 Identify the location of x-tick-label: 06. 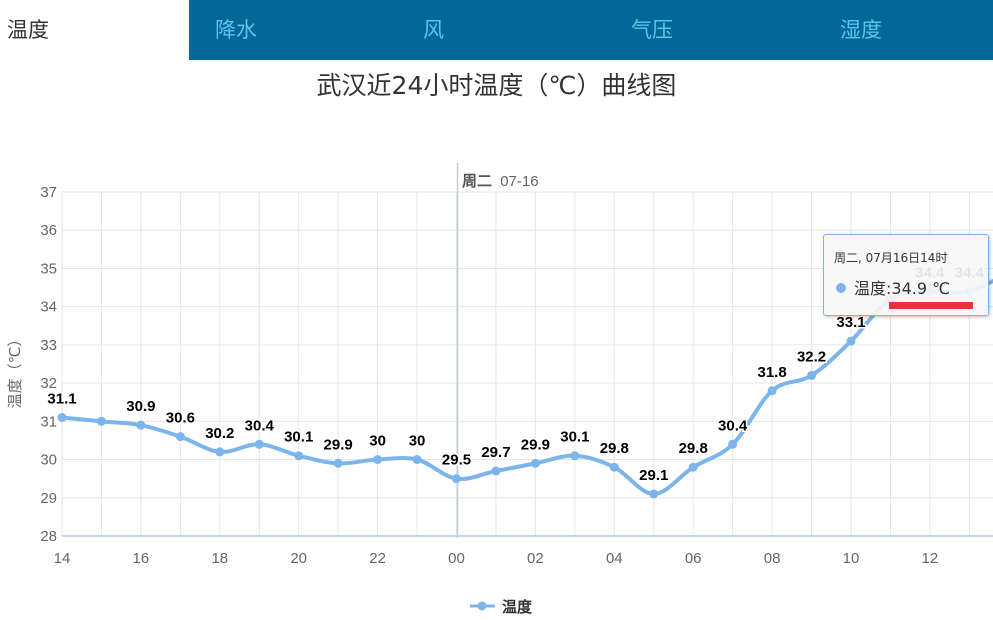
(693, 558).